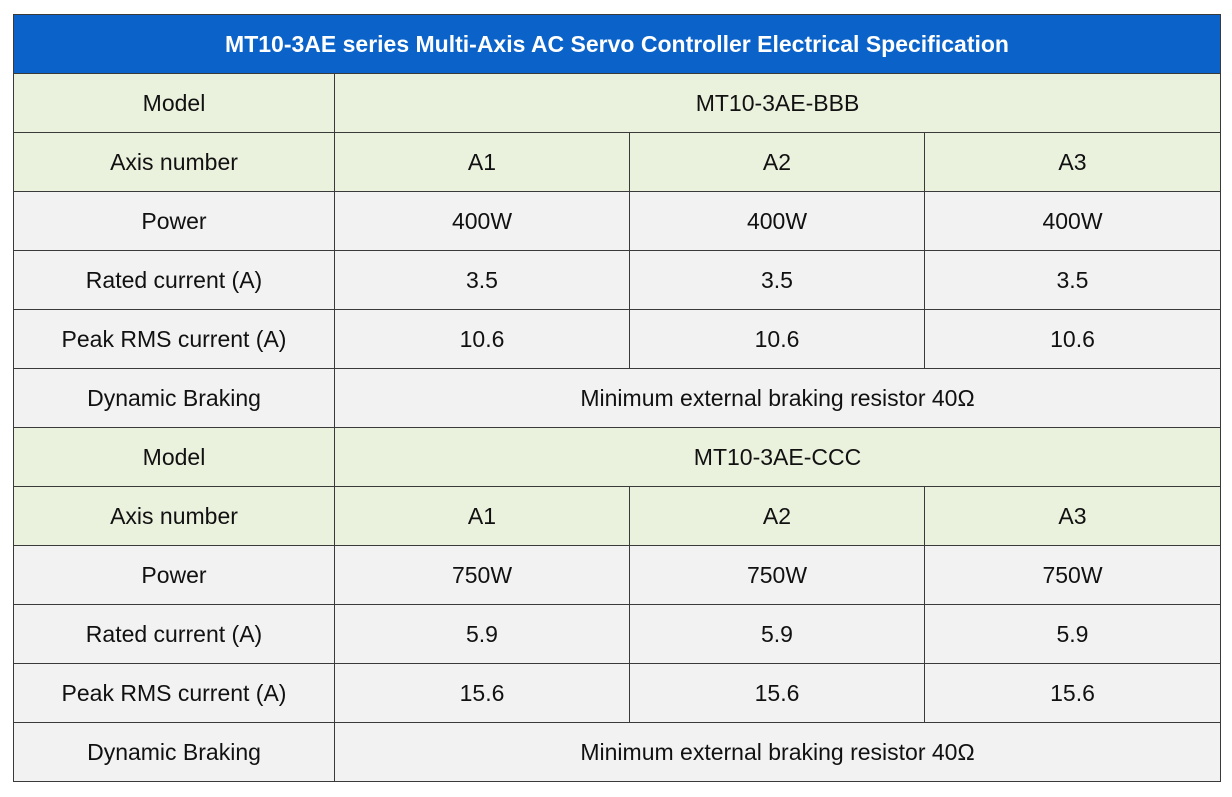 The image size is (1232, 797). I want to click on rated-current-row: Rated current (A) 5.9 5.9 5.9, so click(617, 634).